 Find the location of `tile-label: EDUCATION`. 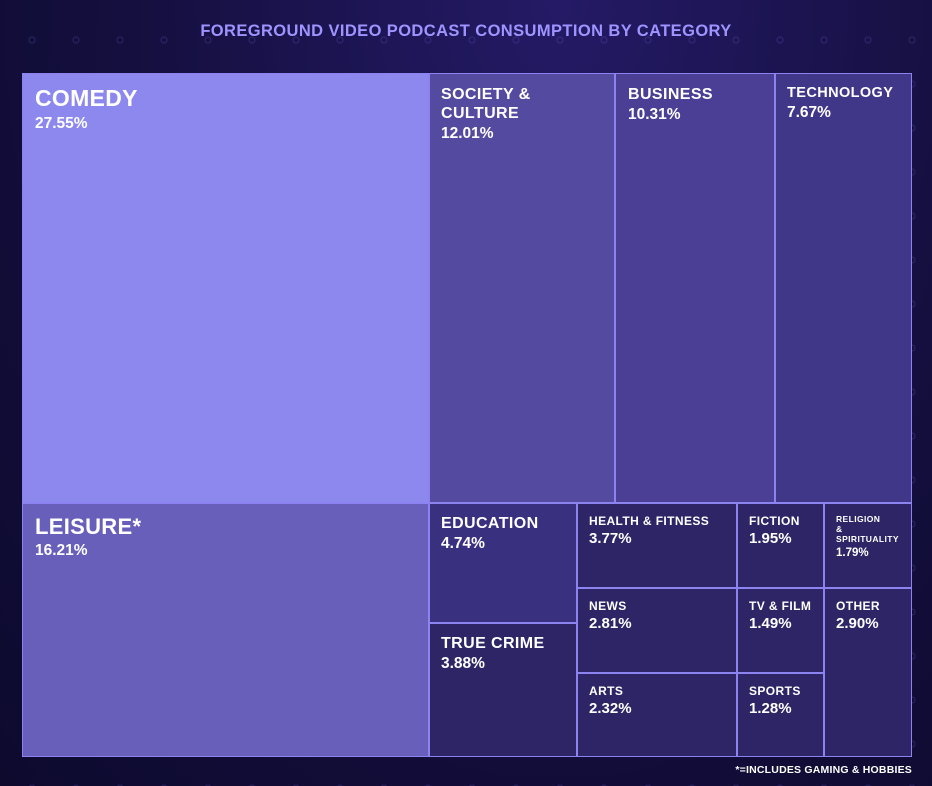

tile-label: EDUCATION is located at coordinates (490, 523).